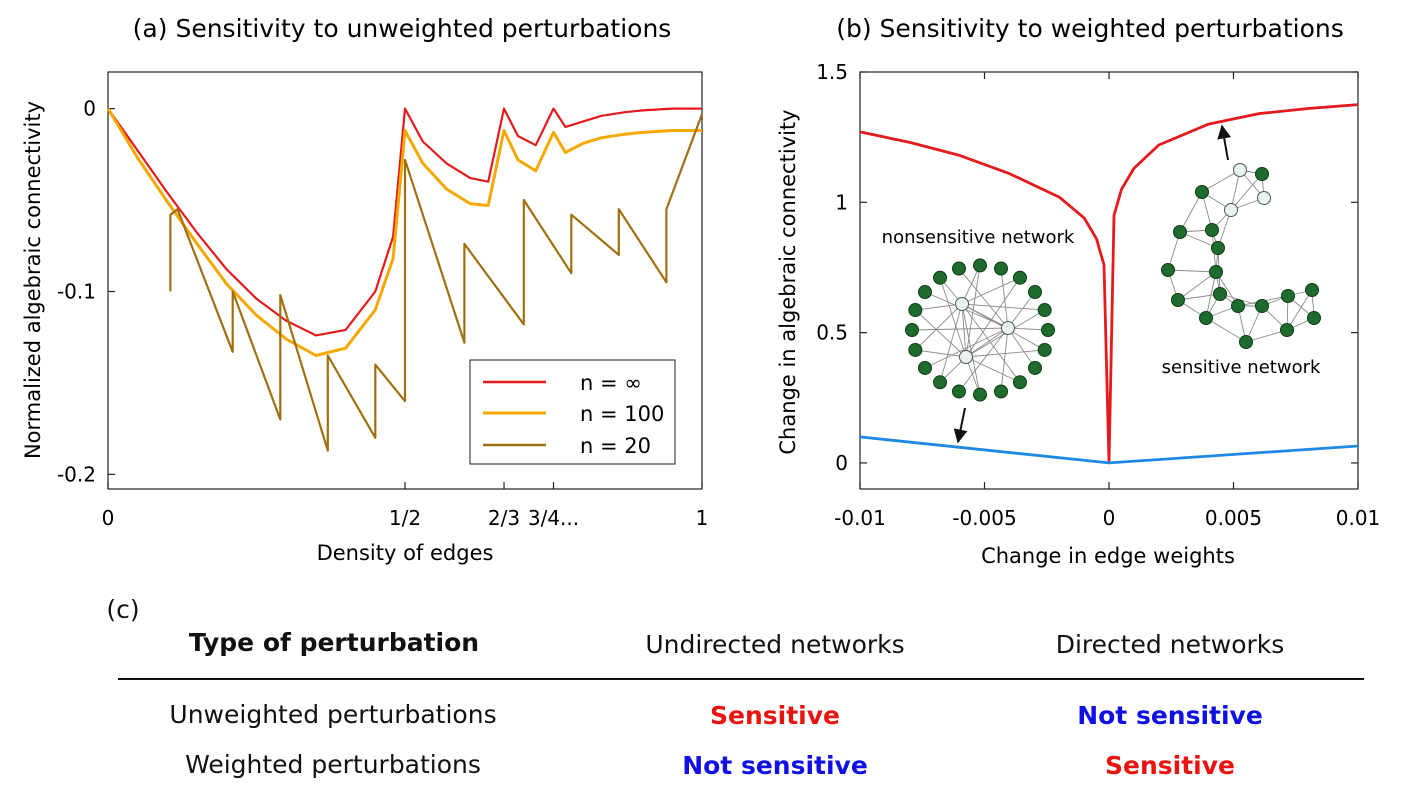  What do you see at coordinates (572, 412) in the screenshot?
I see `panel-a-legend: n = ∞ n = 100 n = 20` at bounding box center [572, 412].